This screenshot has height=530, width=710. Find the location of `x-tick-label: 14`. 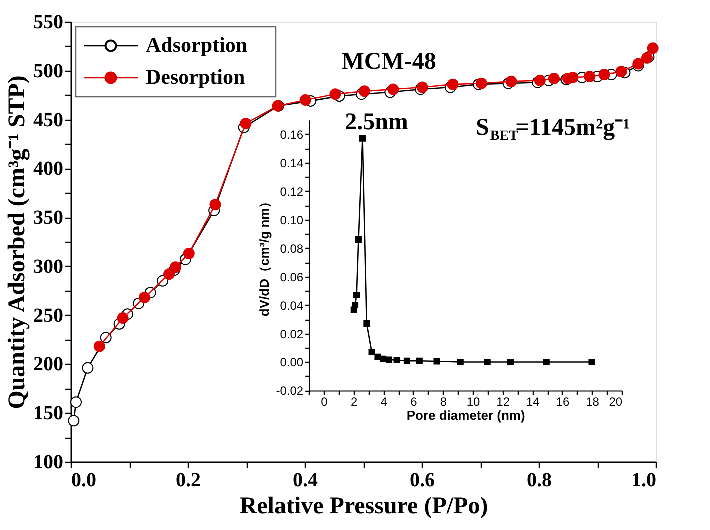

x-tick-label: 14 is located at coordinates (533, 402).